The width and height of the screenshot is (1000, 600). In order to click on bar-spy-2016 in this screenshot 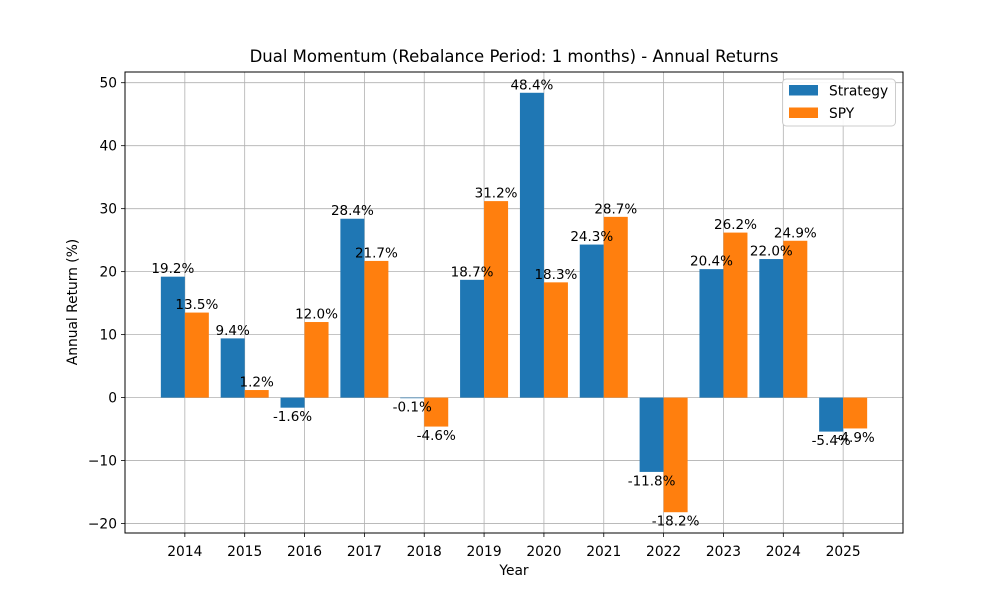, I will do `click(316, 360)`.